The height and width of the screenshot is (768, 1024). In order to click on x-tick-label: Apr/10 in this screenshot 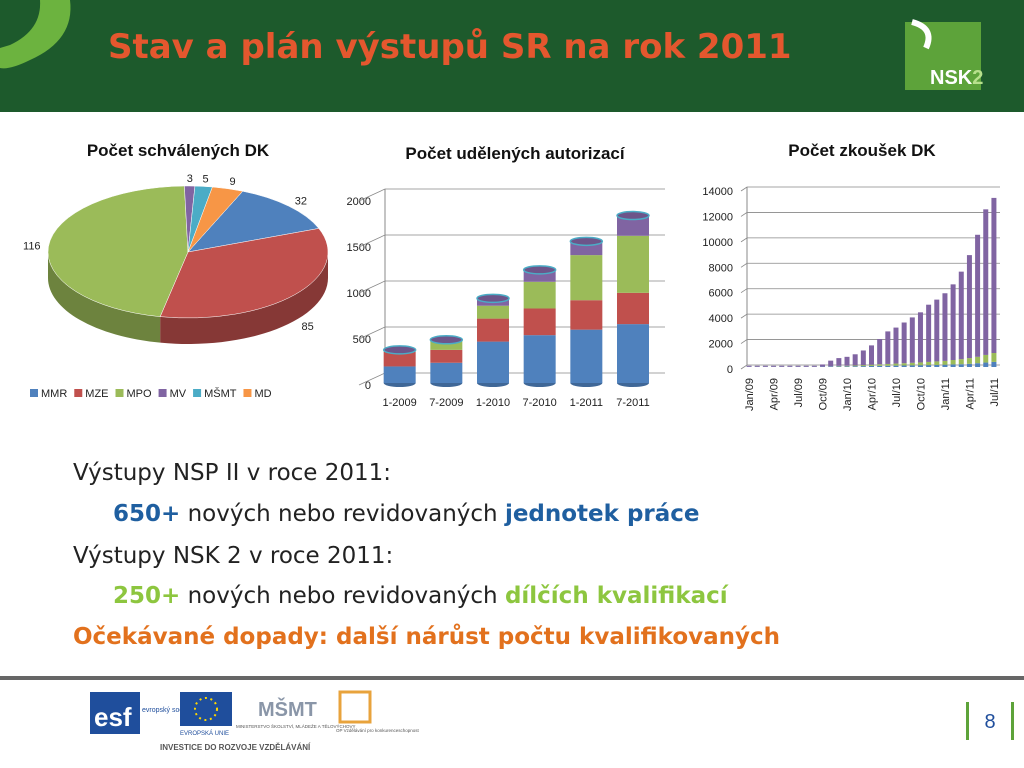, I will do `click(873, 394)`.